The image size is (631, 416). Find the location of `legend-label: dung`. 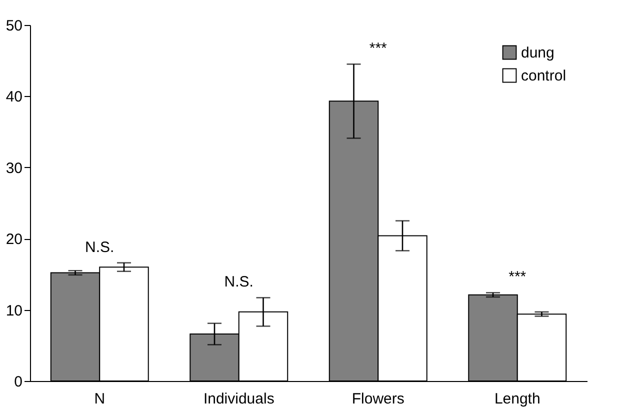

legend-label: dung is located at coordinates (537, 53).